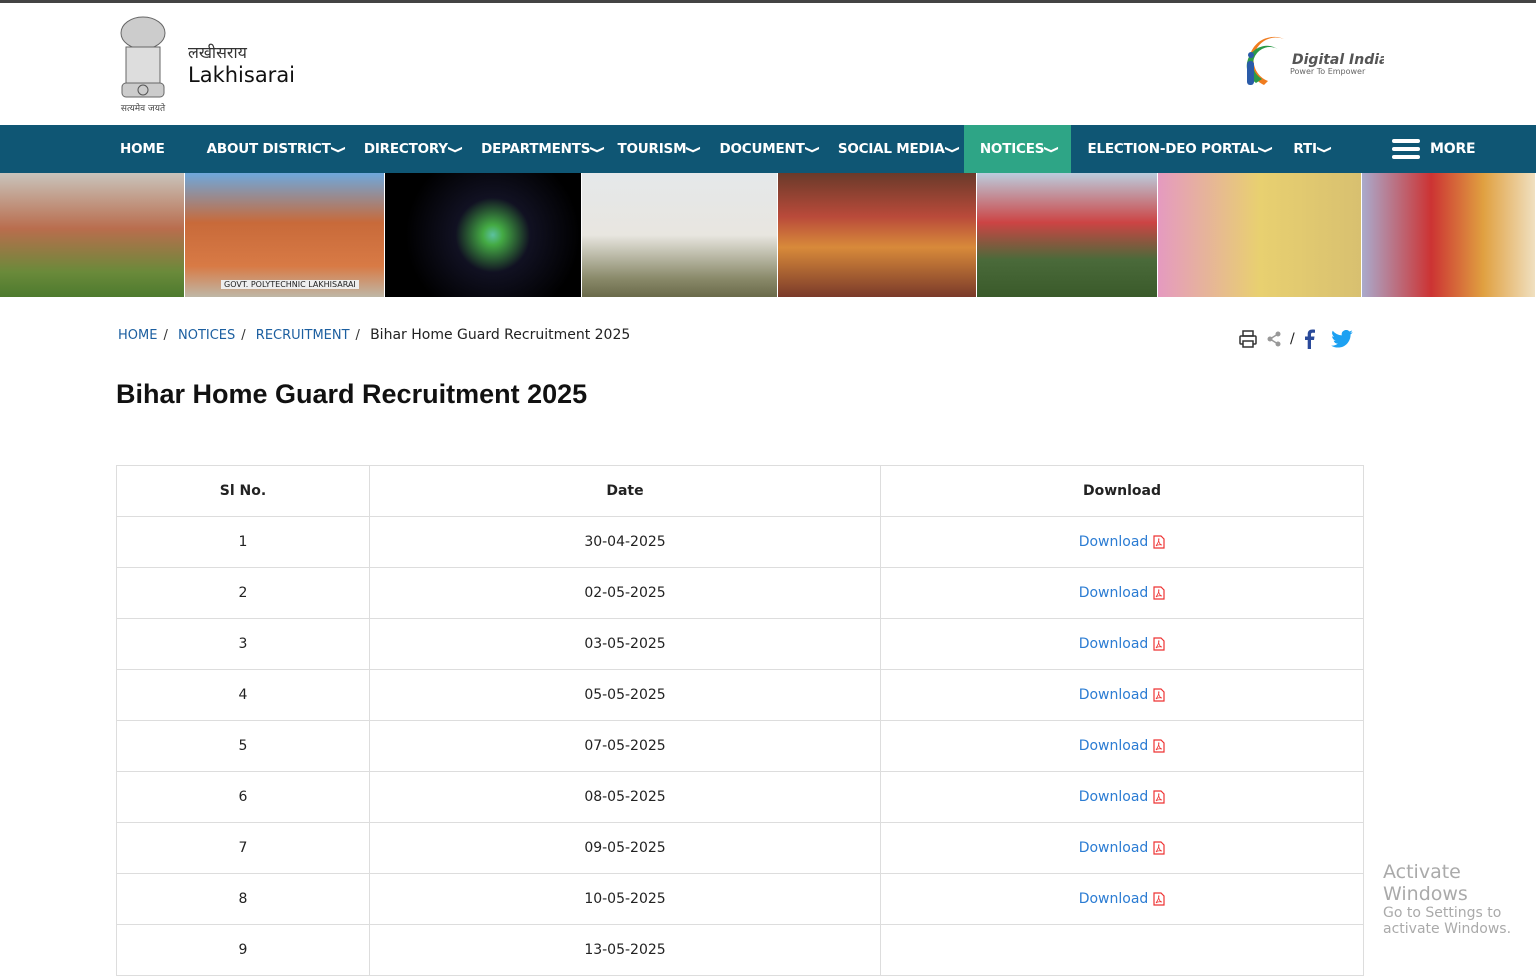 Image resolution: width=1536 pixels, height=976 pixels. Describe the element at coordinates (1312, 149) in the screenshot. I see `nav-rti: RTI ❯` at that location.